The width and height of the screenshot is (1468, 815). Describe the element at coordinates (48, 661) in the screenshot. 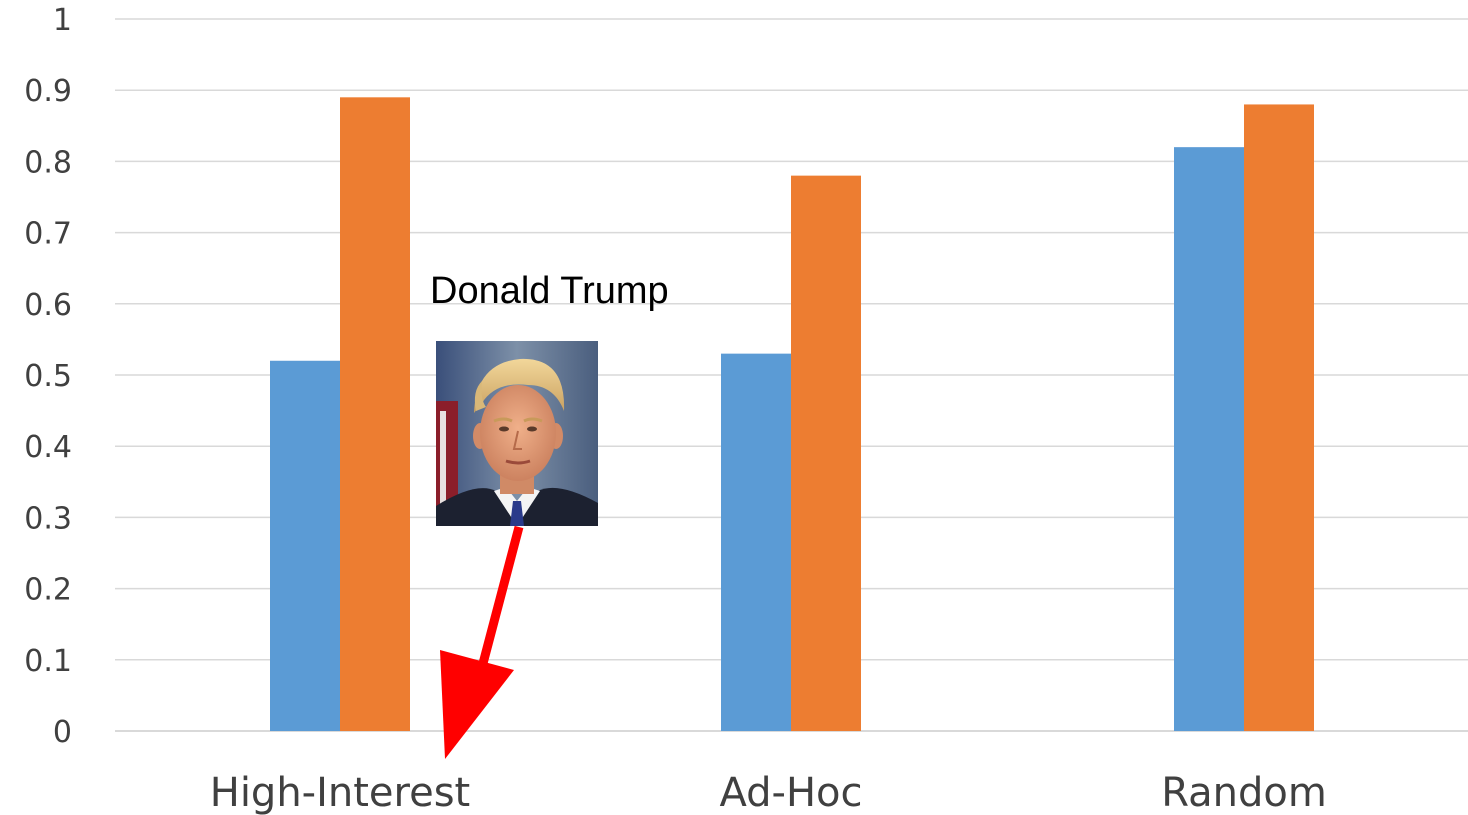

I see `y-tick-label: 0.1` at that location.